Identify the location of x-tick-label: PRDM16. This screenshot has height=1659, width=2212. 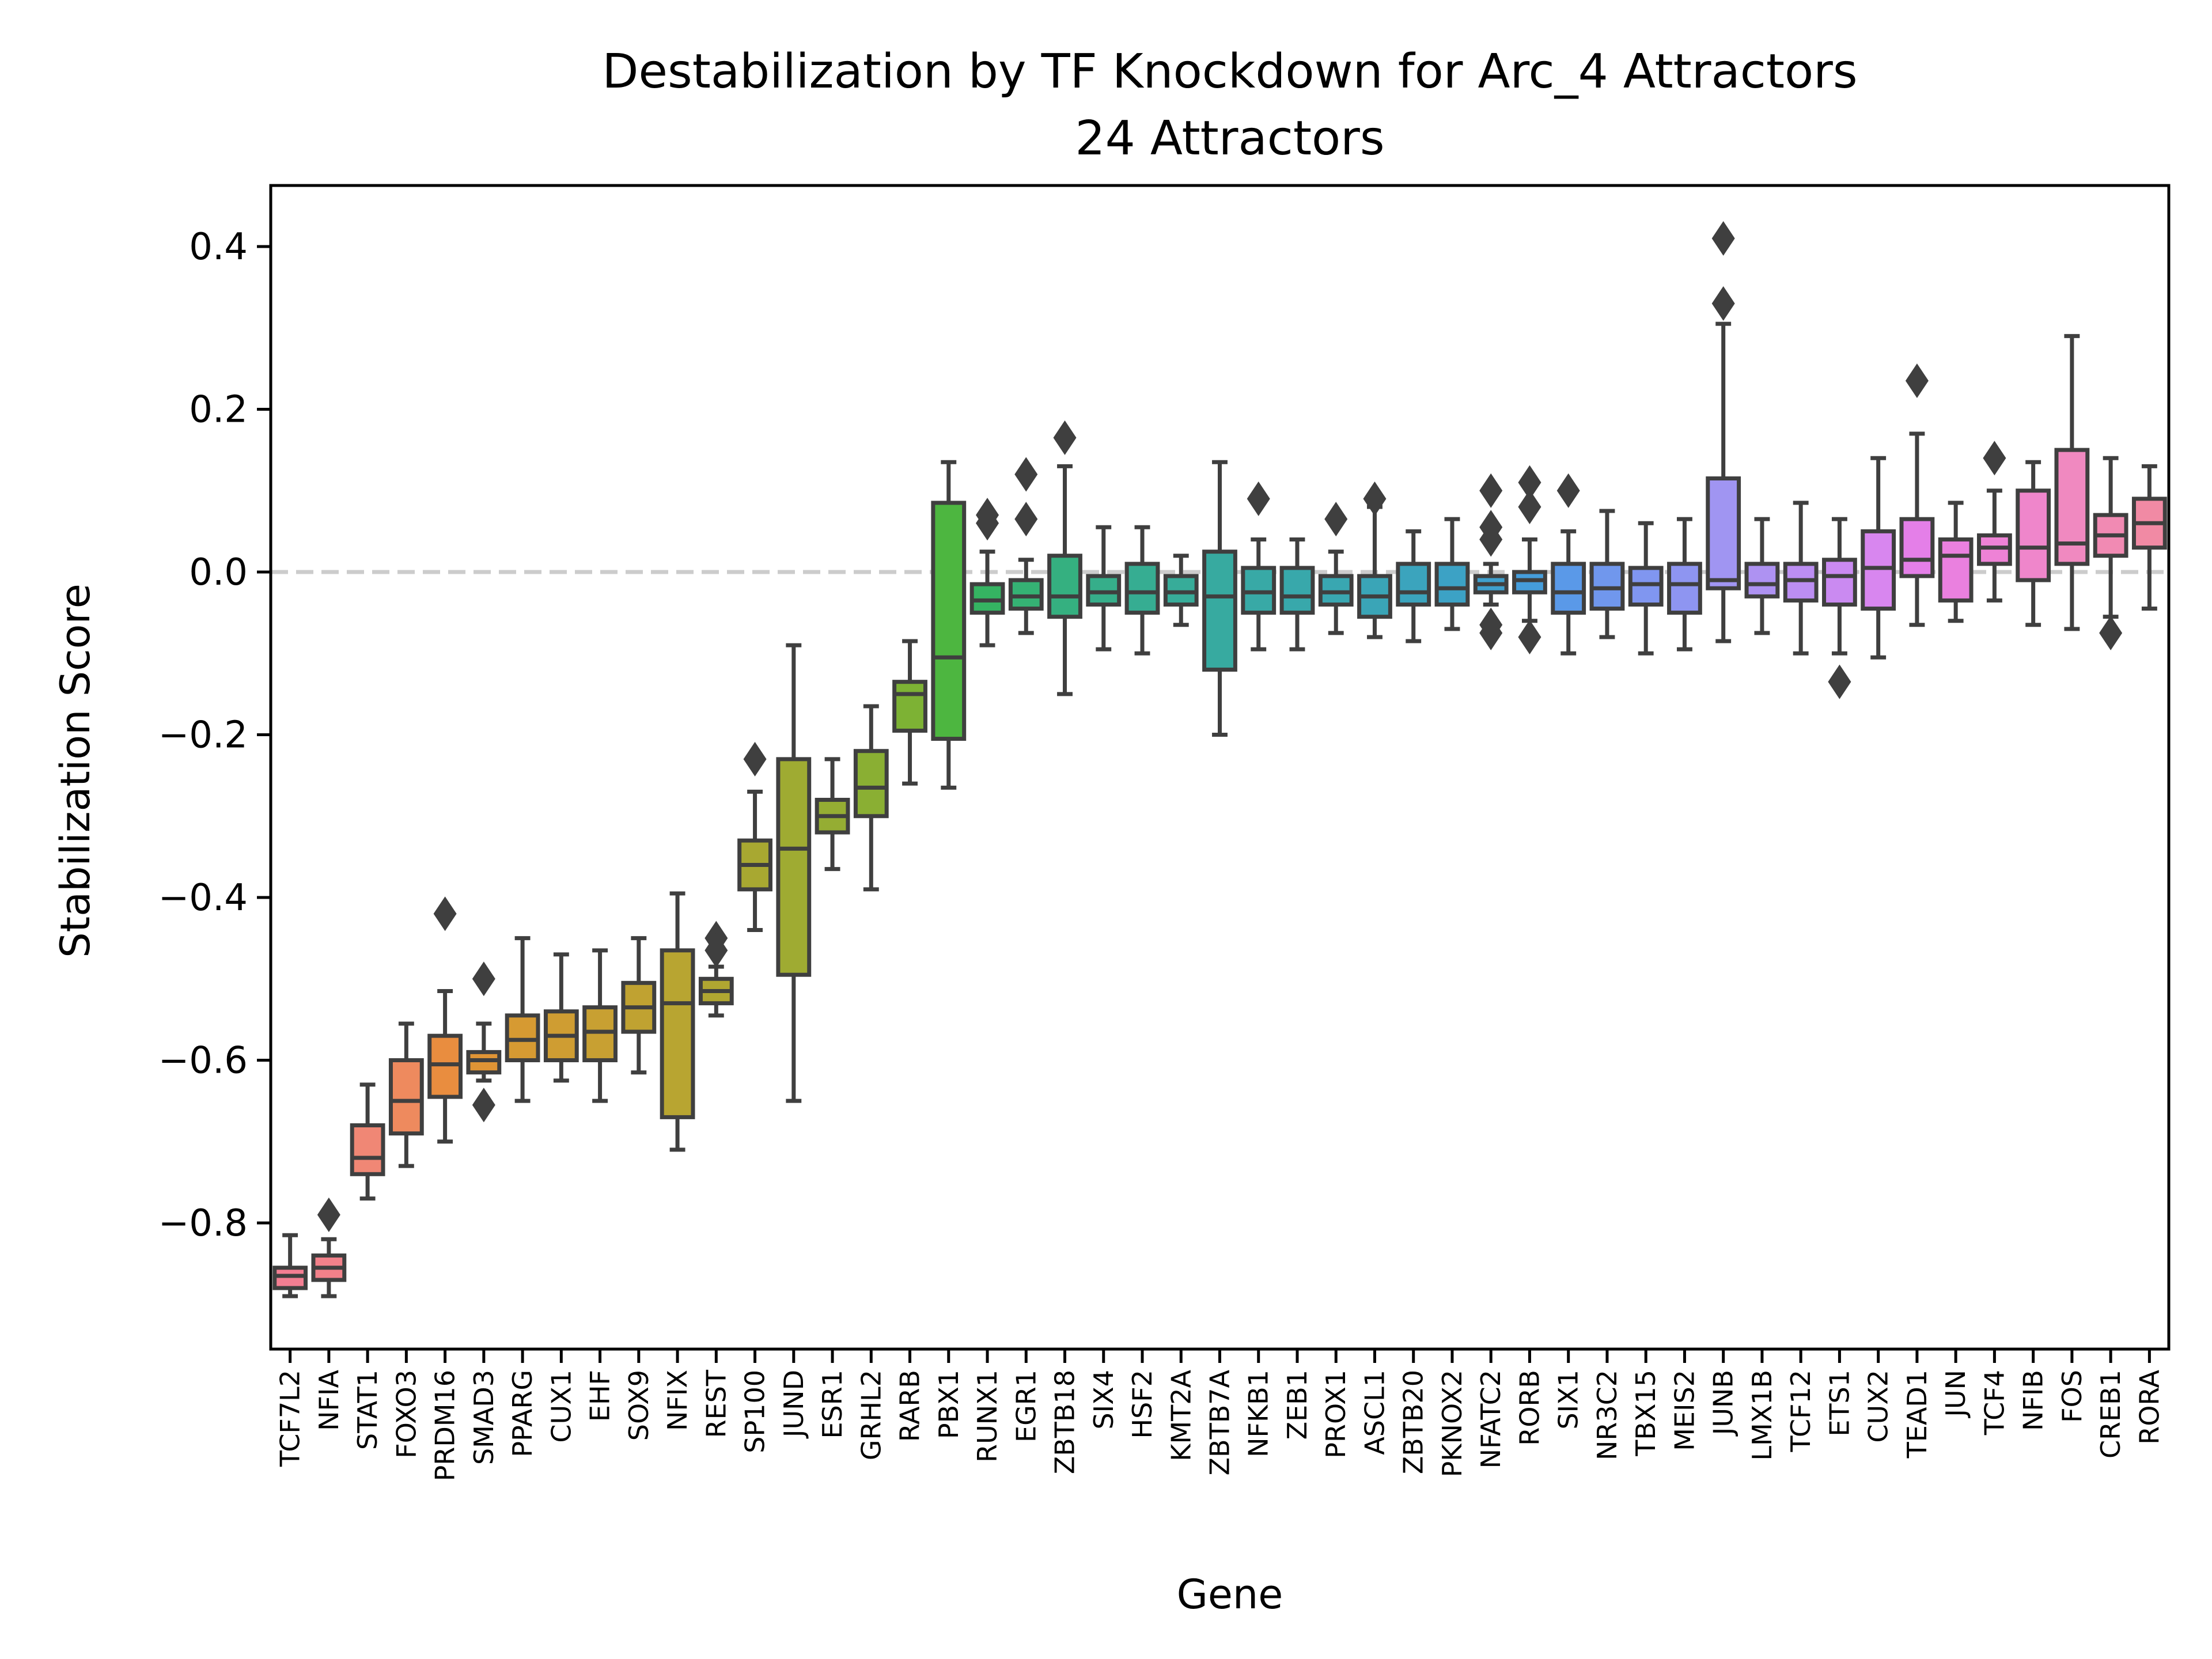
(445, 1425).